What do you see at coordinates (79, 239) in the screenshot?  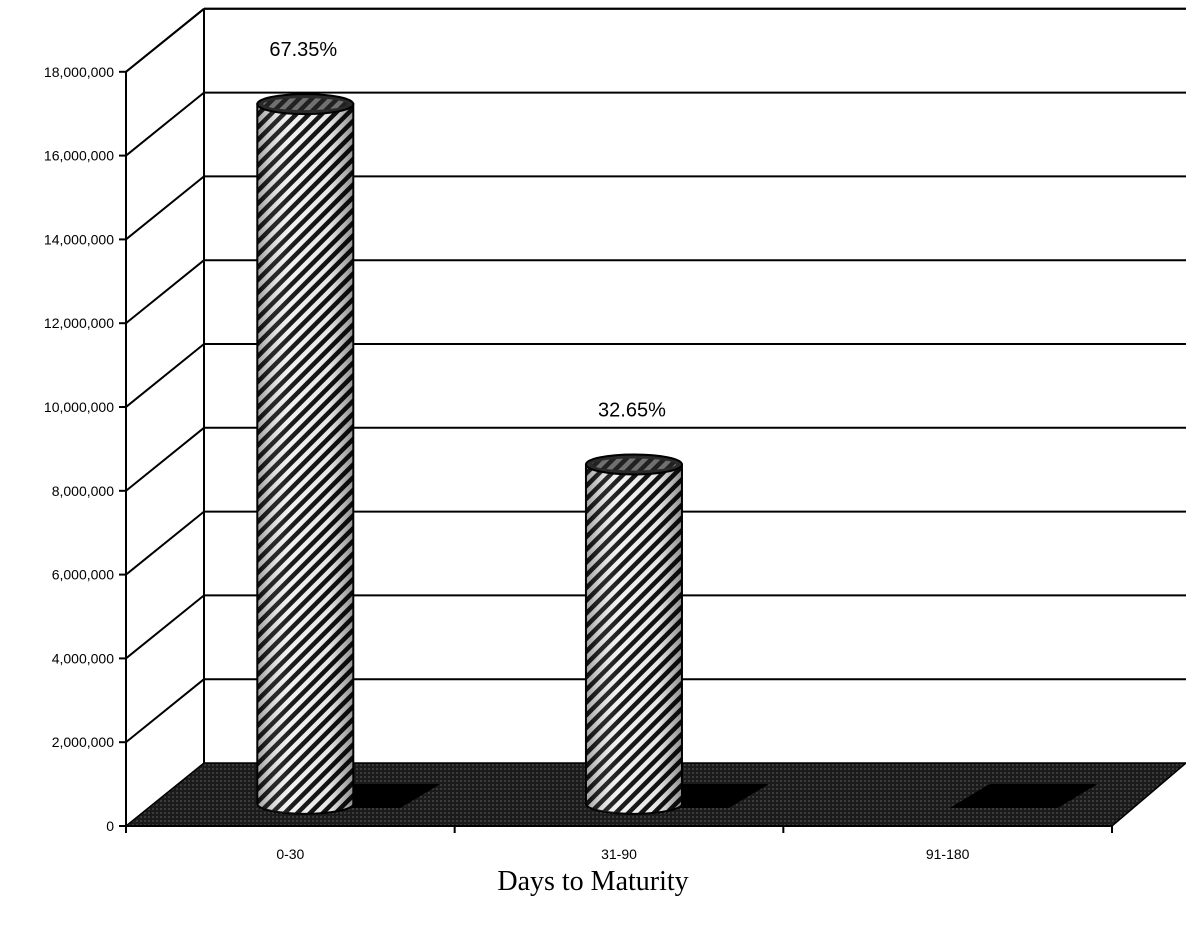 I see `y-tick-label: 14,000,000` at bounding box center [79, 239].